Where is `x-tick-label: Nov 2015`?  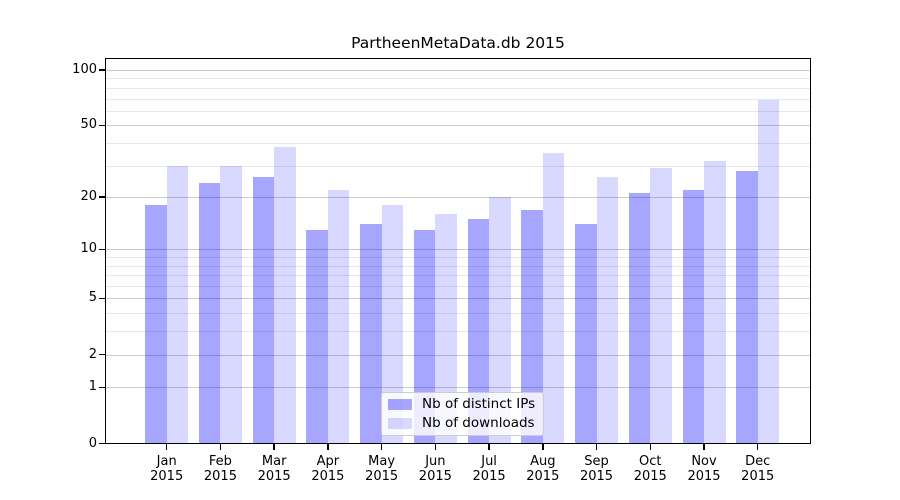 x-tick-label: Nov 2015 is located at coordinates (704, 469).